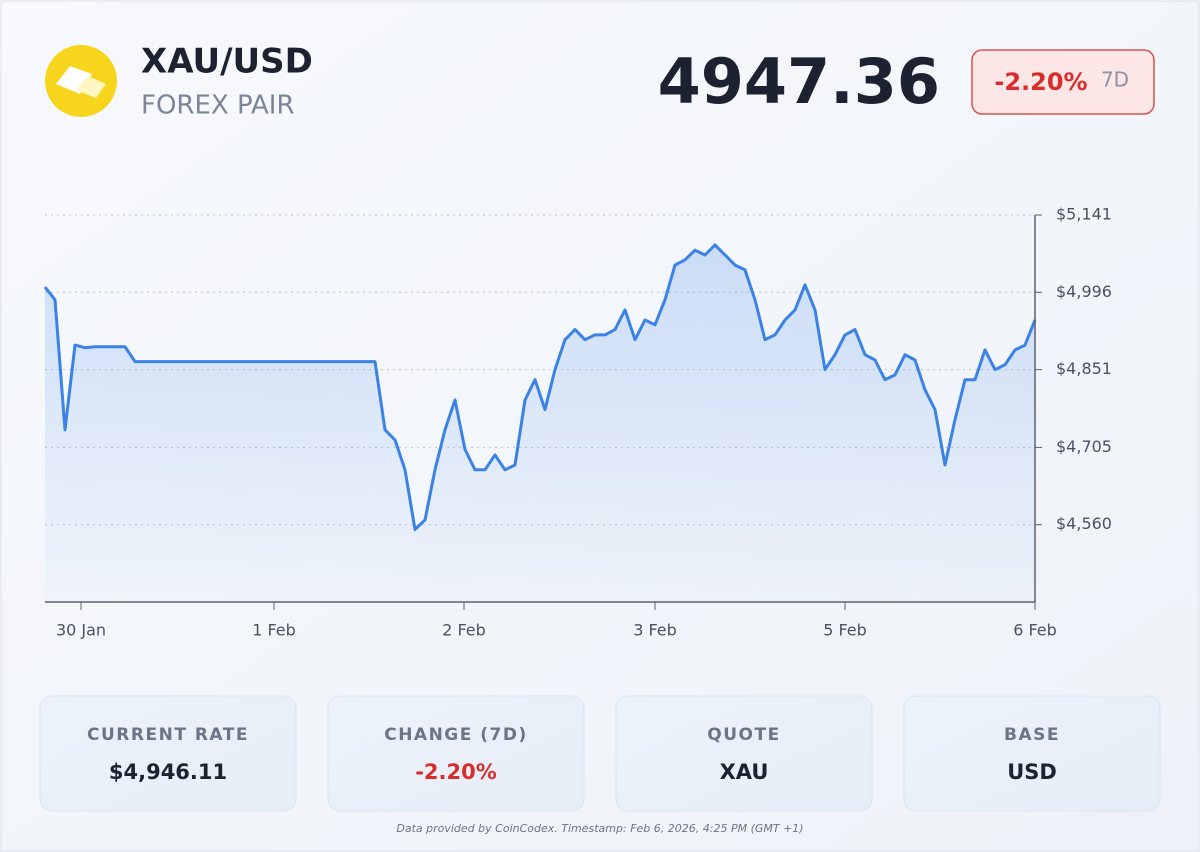 Image resolution: width=1200 pixels, height=852 pixels. Describe the element at coordinates (655, 630) in the screenshot. I see `x-tick-label: 3 Feb` at that location.